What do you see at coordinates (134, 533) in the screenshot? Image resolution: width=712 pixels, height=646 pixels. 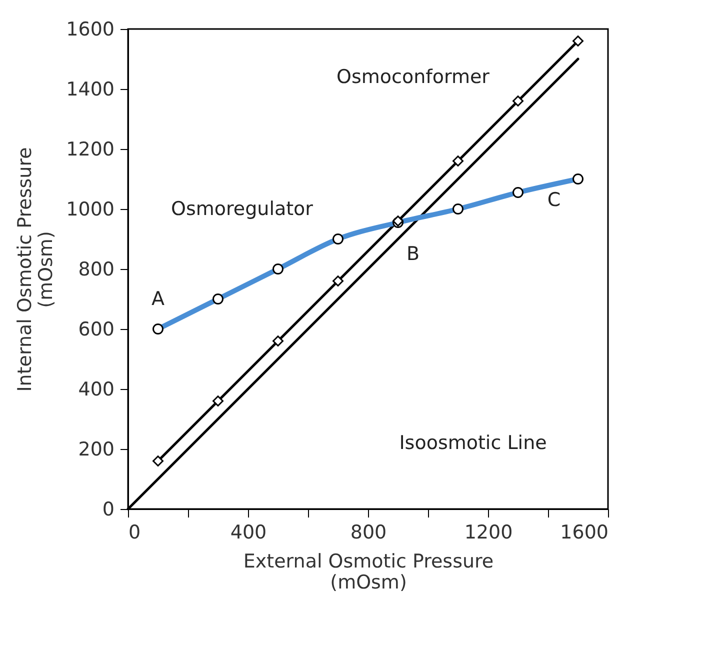 I see `x-tick-label: 0` at bounding box center [134, 533].